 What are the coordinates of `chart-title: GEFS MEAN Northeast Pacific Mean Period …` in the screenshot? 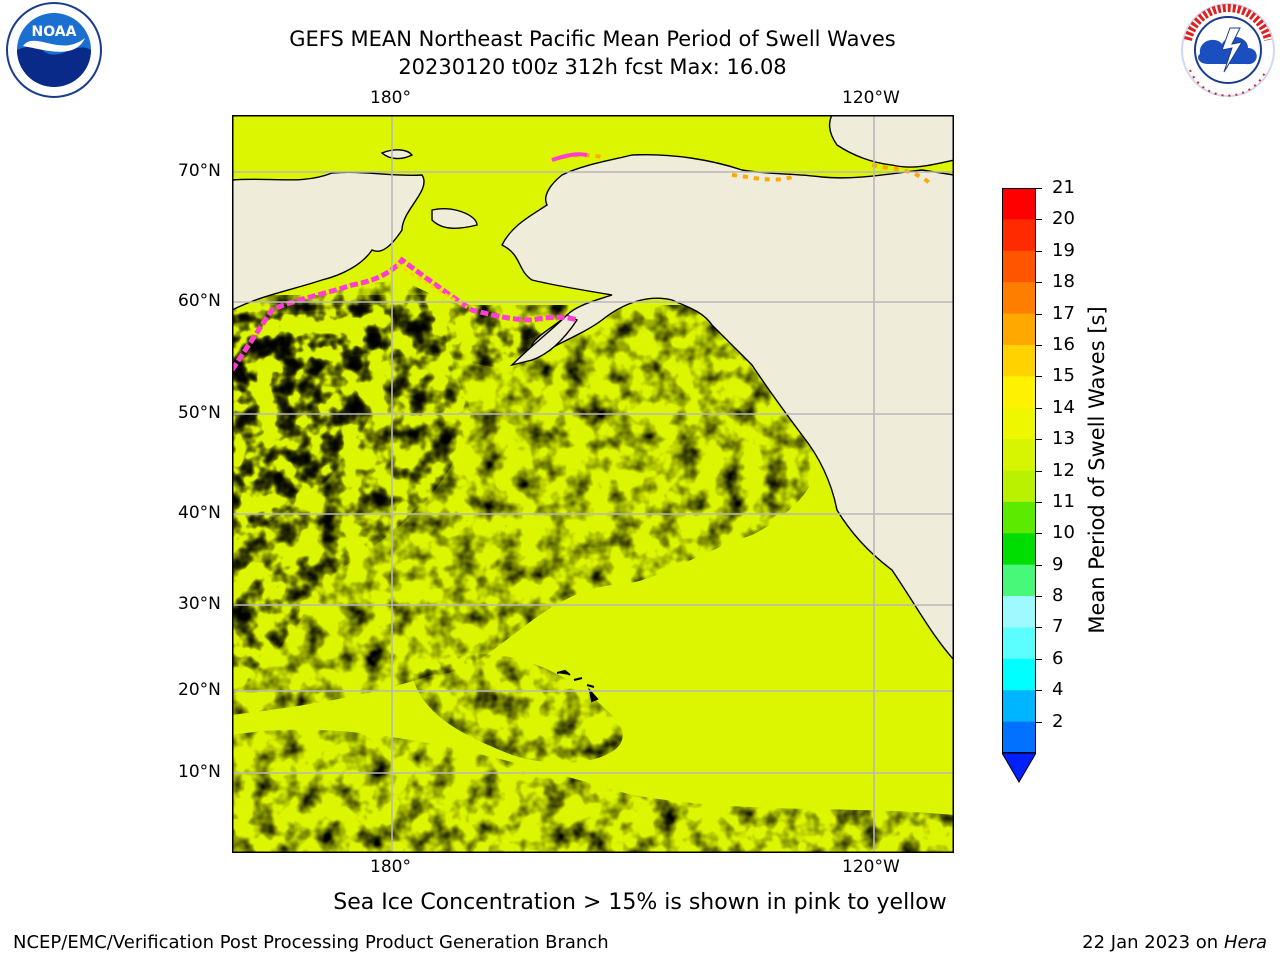 It's located at (592, 39).